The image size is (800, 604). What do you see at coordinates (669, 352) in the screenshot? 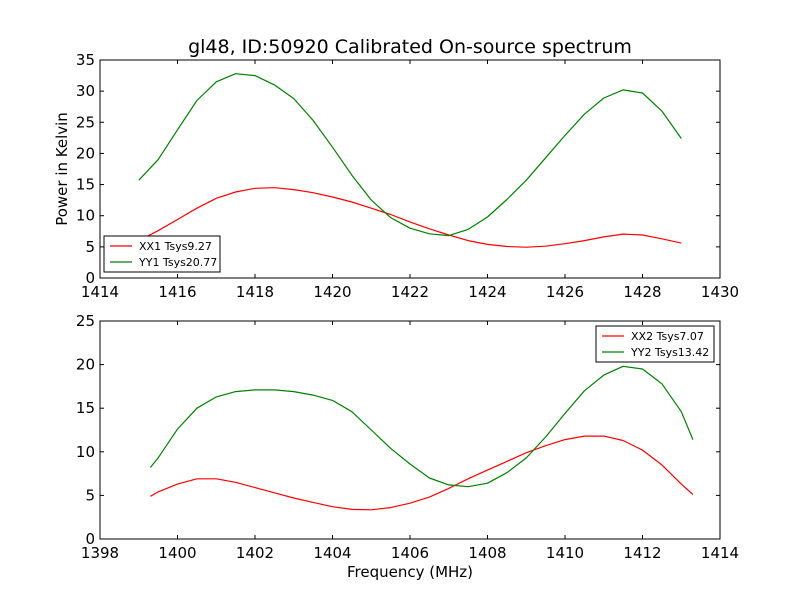
I see `legend-label: YY2 Tsys13.42` at bounding box center [669, 352].